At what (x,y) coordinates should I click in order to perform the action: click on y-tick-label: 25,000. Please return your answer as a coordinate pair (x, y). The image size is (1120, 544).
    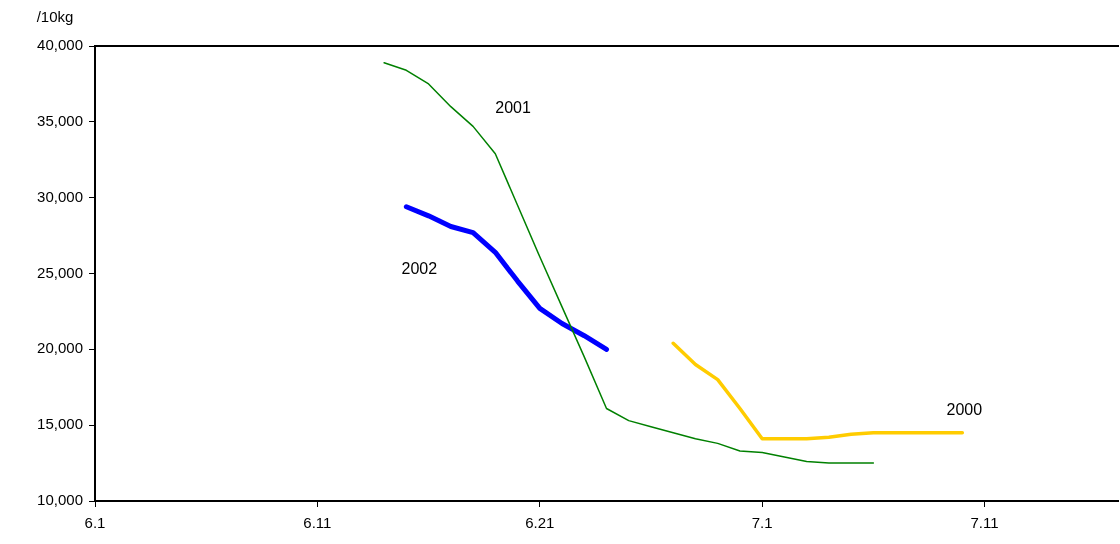
    Looking at the image, I should click on (60, 272).